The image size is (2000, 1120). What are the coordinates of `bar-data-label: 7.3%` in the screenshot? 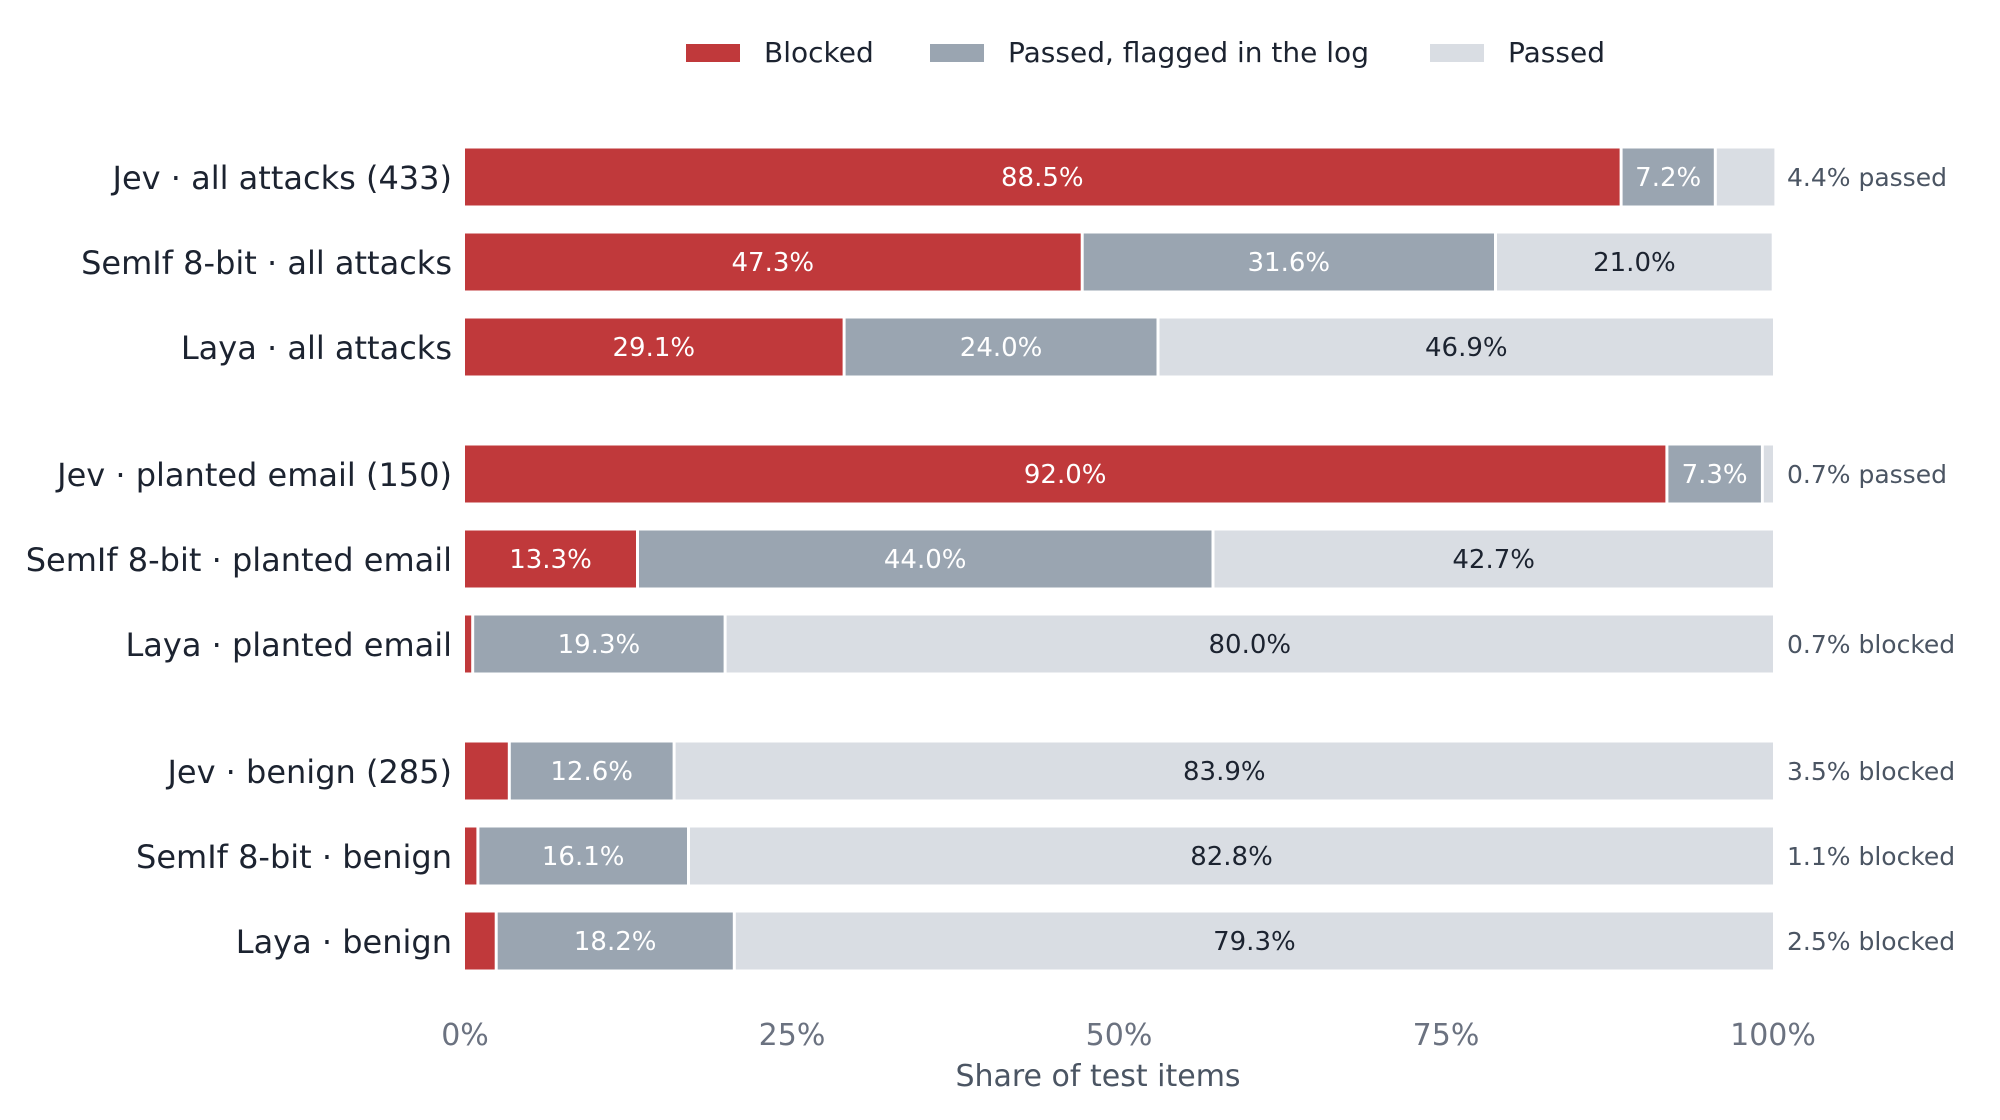 It's located at (1715, 475).